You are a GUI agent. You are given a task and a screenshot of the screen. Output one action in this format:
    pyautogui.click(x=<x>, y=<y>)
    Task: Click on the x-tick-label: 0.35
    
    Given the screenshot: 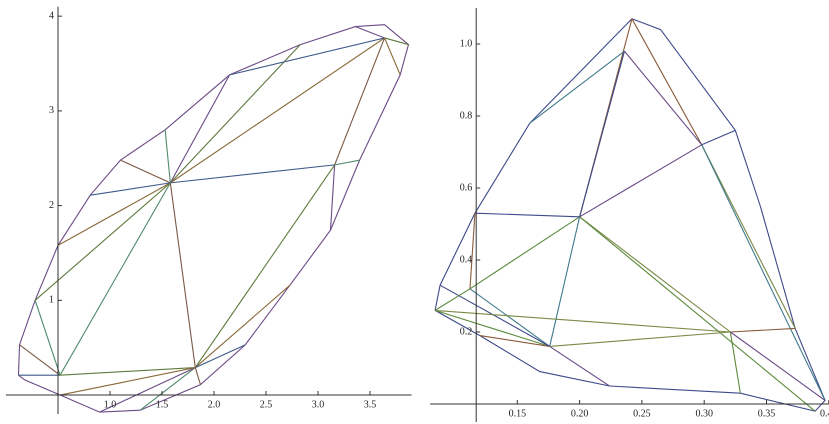 What is the action you would take?
    pyautogui.click(x=767, y=413)
    